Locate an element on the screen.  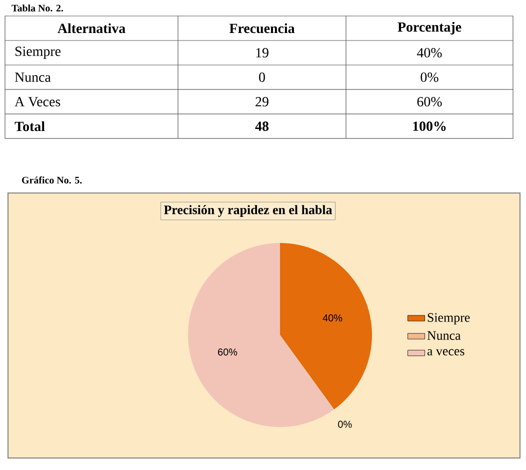
text: A Veces is located at coordinates (37, 101).